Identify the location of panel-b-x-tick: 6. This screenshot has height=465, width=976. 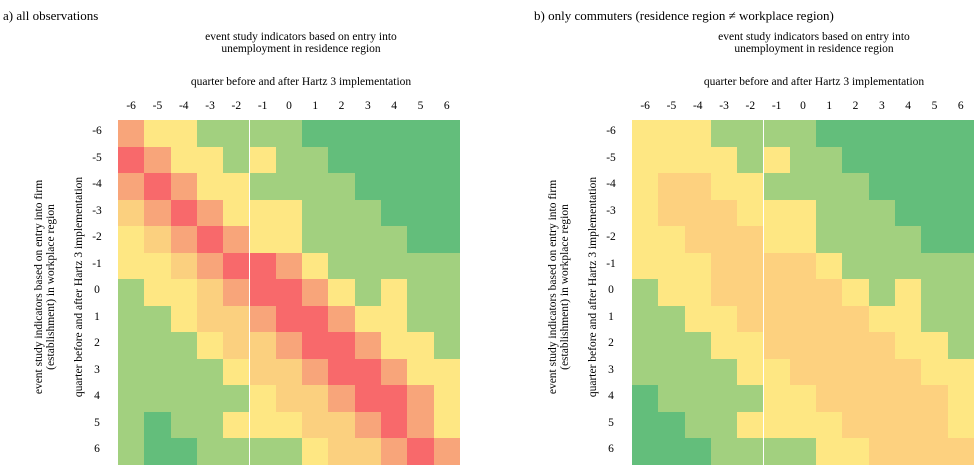
(960, 106).